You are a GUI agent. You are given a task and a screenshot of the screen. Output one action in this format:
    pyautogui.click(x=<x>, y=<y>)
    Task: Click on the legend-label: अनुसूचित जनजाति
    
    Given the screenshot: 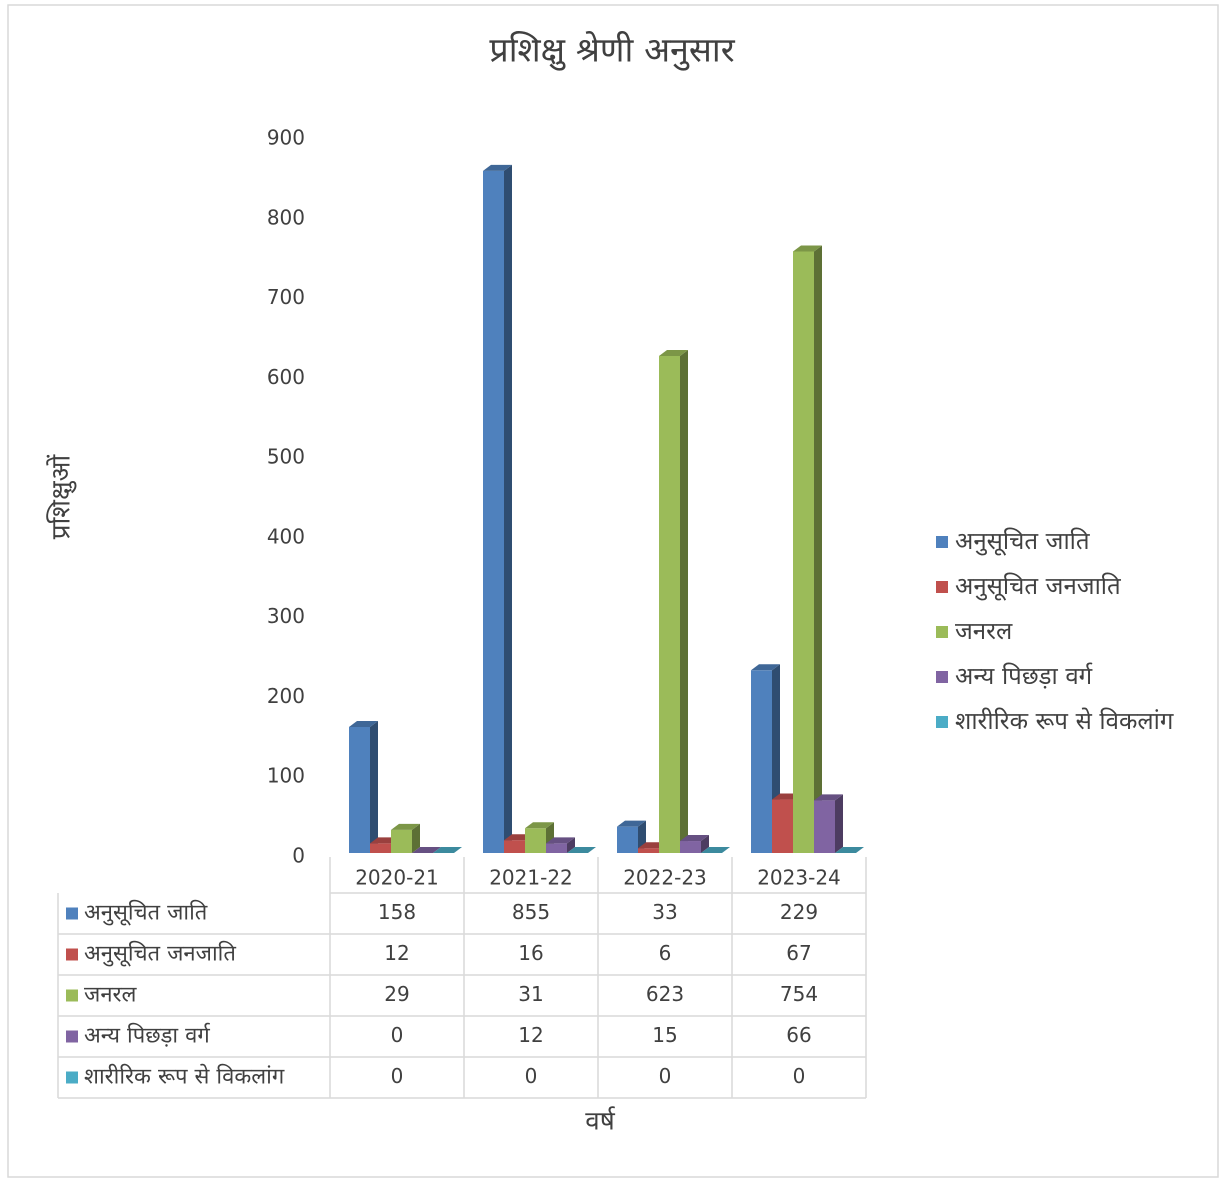 What is the action you would take?
    pyautogui.click(x=1038, y=586)
    